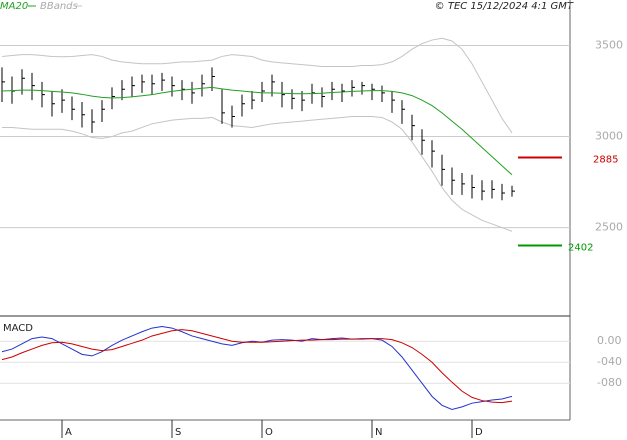 The width and height of the screenshot is (627, 440). I want to click on legend-ma: MA20, so click(14, 6).